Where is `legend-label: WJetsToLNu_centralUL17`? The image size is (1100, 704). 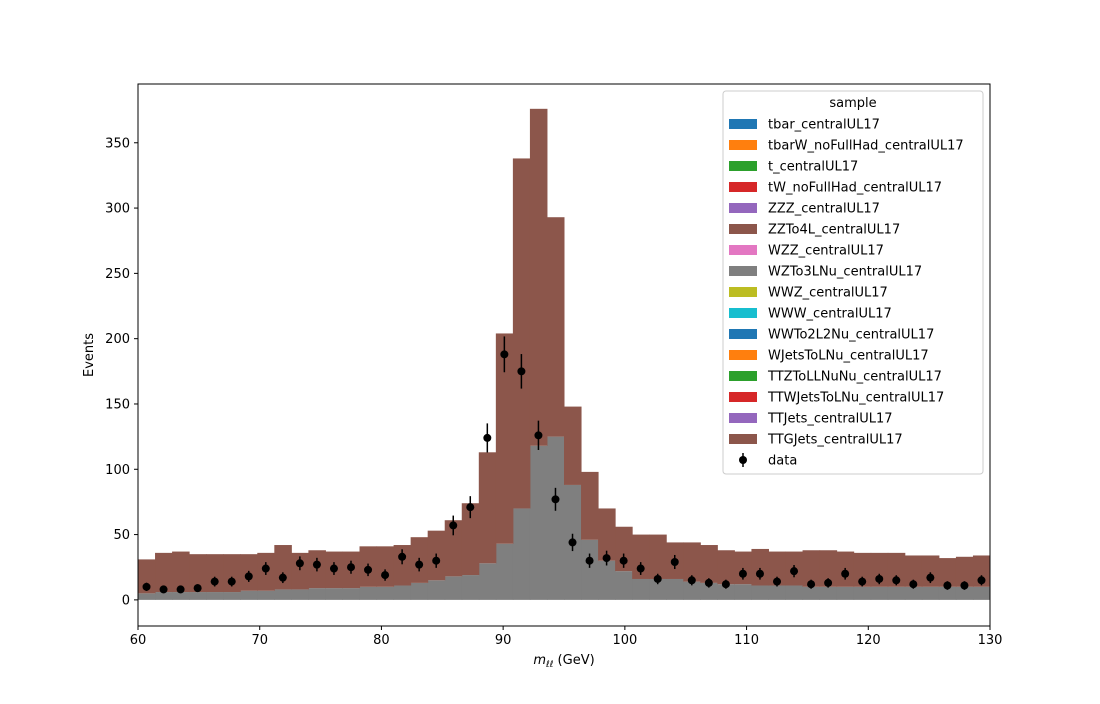 legend-label: WJetsToLNu_centralUL17 is located at coordinates (848, 356).